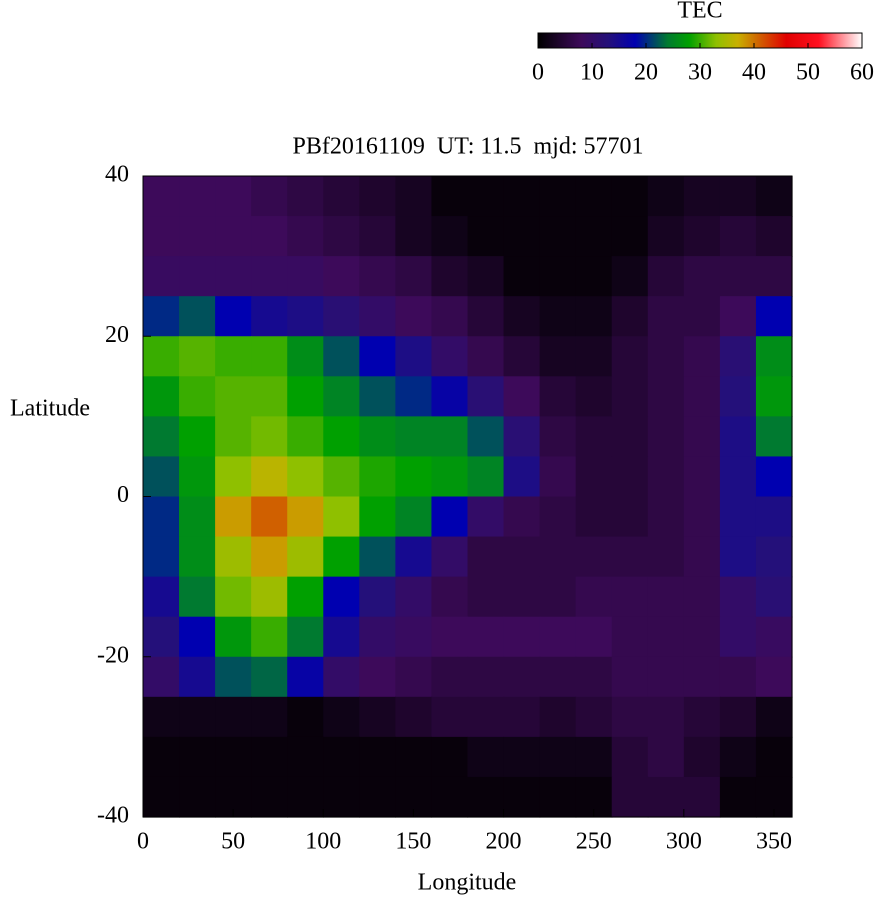 The height and width of the screenshot is (900, 877). Describe the element at coordinates (592, 73) in the screenshot. I see `colorbar-tick-label: 10` at that location.